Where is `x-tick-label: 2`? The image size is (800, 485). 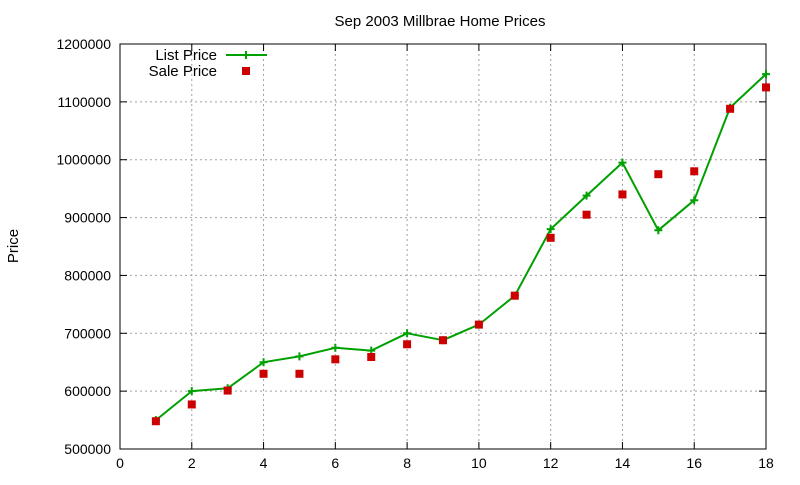 x-tick-label: 2 is located at coordinates (192, 463).